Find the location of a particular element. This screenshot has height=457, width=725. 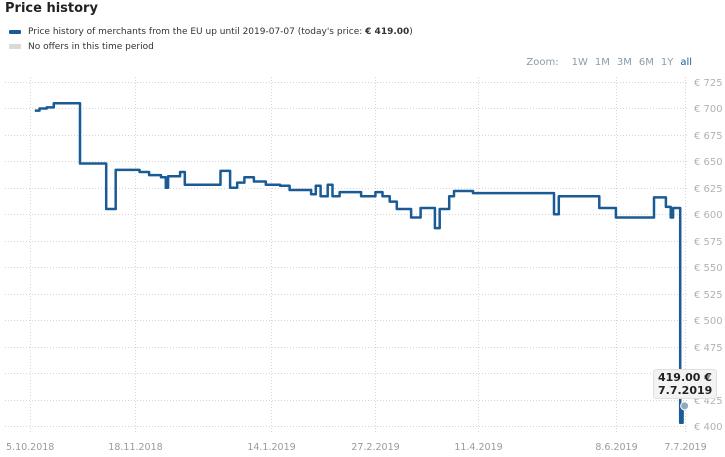

hover-point-marker is located at coordinates (685, 406).